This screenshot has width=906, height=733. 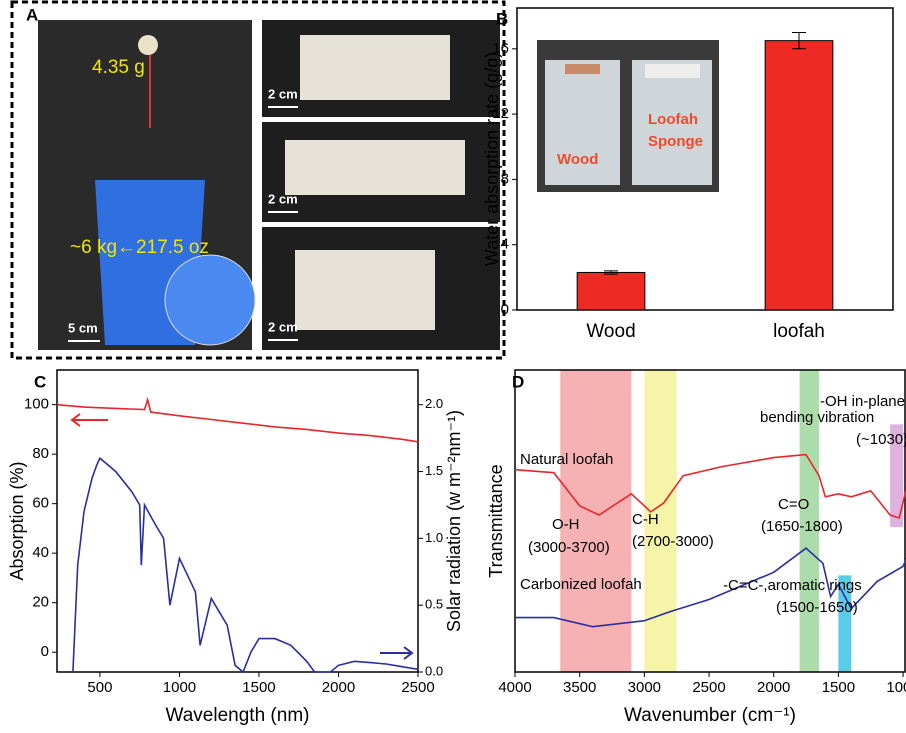 I want to click on bucket-inset, so click(x=210, y=300).